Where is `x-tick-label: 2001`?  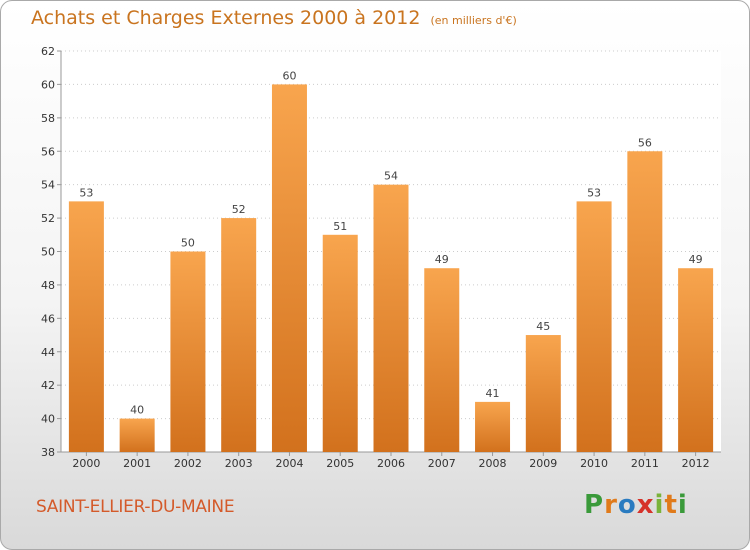
x-tick-label: 2001 is located at coordinates (137, 463).